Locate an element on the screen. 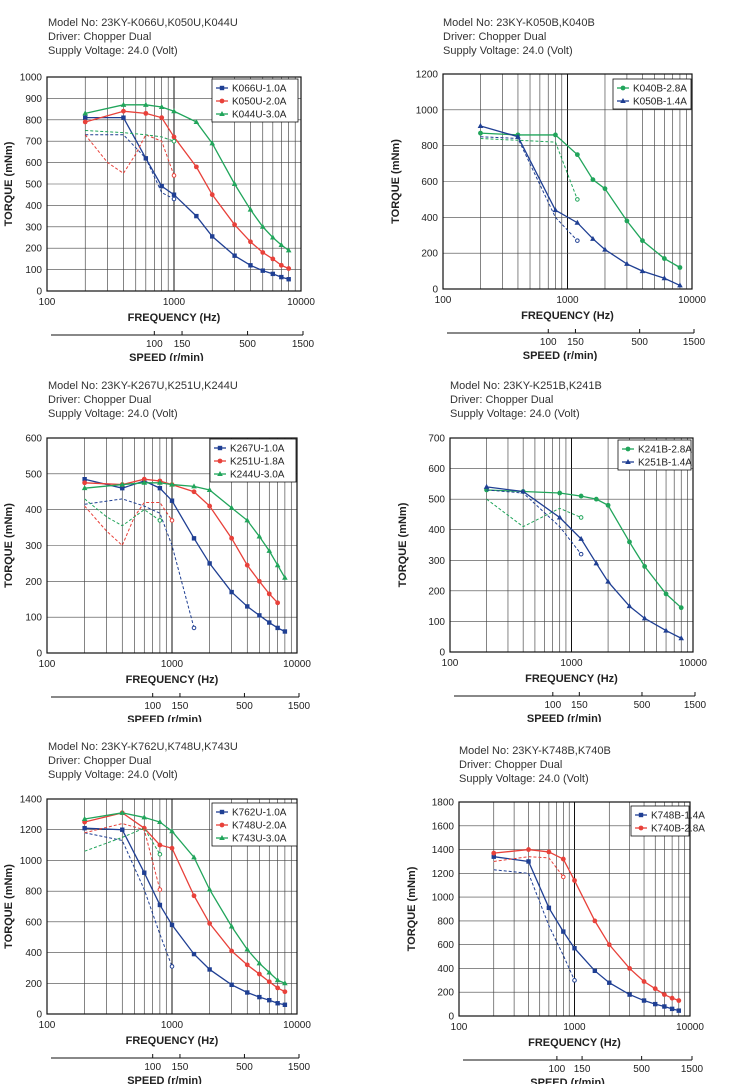  pull-in-end-point is located at coordinates (581, 554).